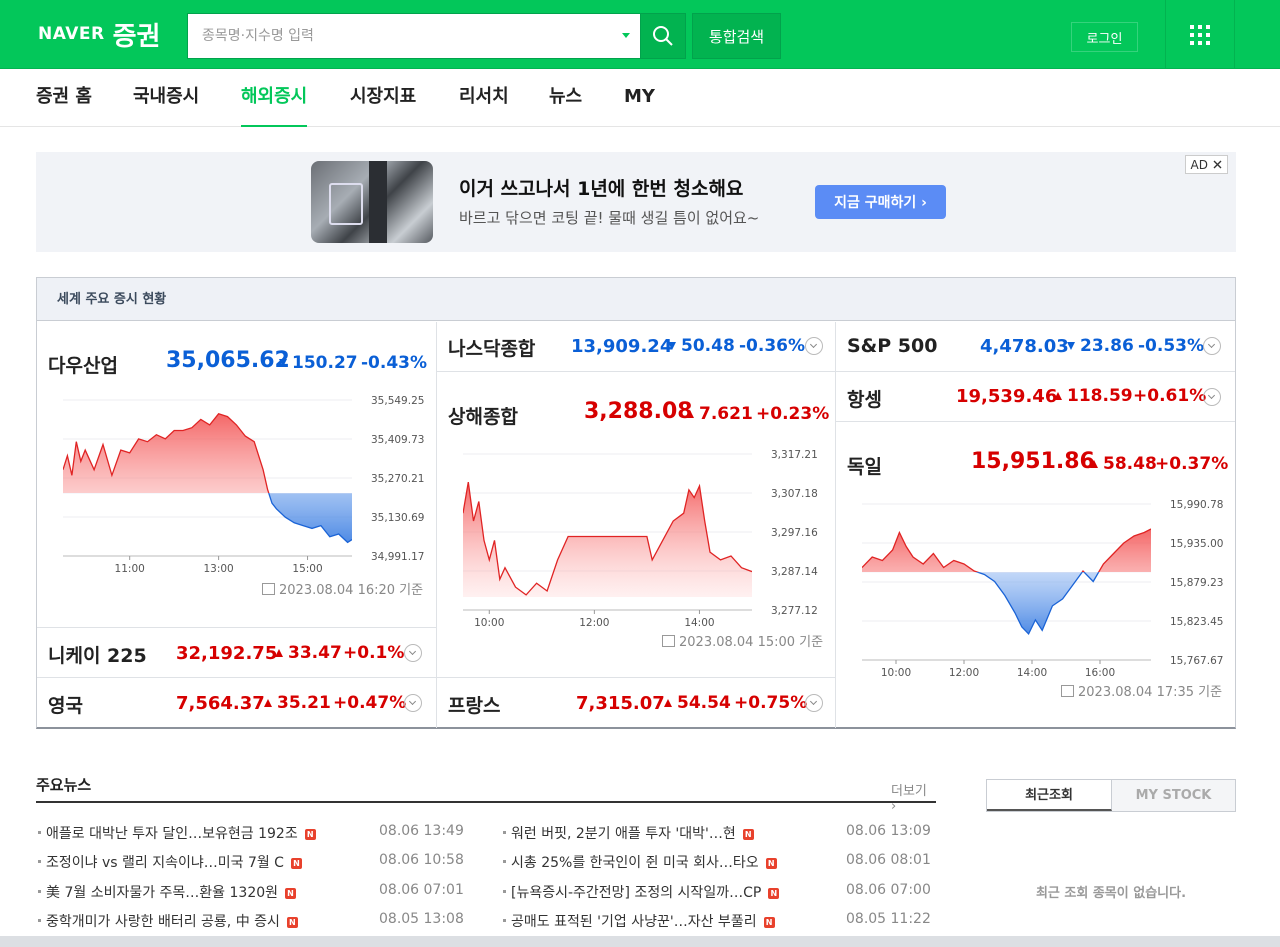 This screenshot has height=947, width=1280. I want to click on index-change: 33.47, so click(308, 653).